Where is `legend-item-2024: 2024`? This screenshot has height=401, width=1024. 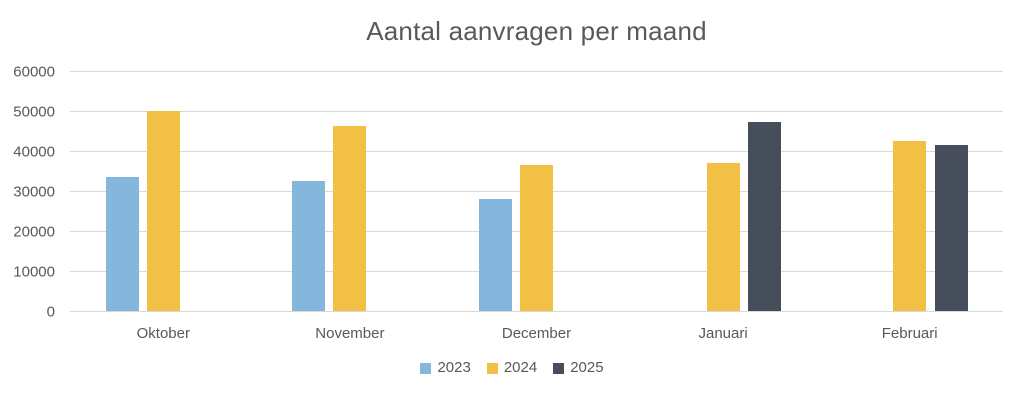 legend-item-2024: 2024 is located at coordinates (512, 367).